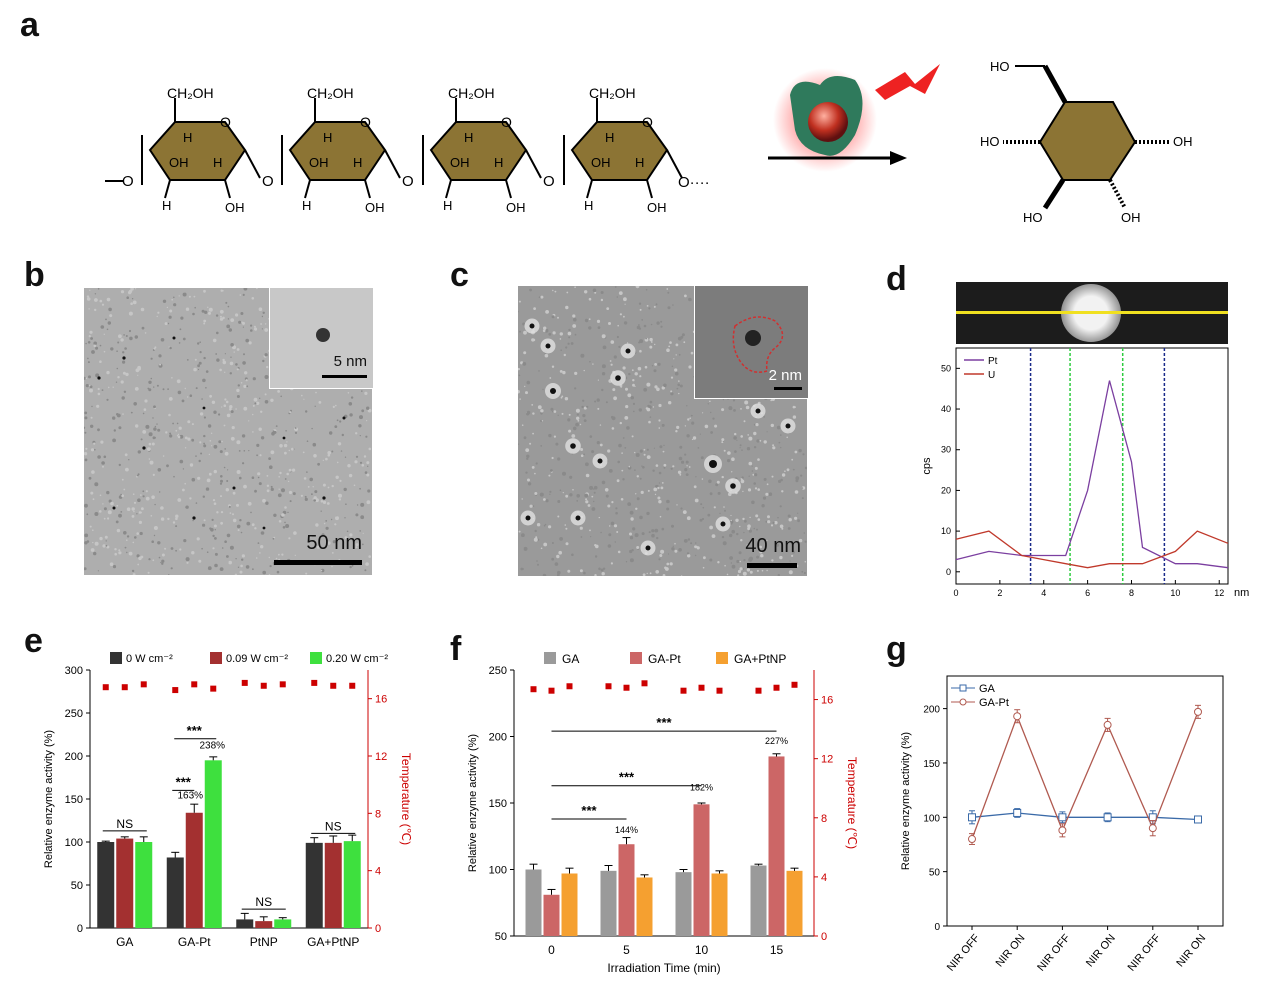 Image resolution: width=1271 pixels, height=990 pixels. Describe the element at coordinates (508, 189) in the screenshot. I see `bond` at that location.